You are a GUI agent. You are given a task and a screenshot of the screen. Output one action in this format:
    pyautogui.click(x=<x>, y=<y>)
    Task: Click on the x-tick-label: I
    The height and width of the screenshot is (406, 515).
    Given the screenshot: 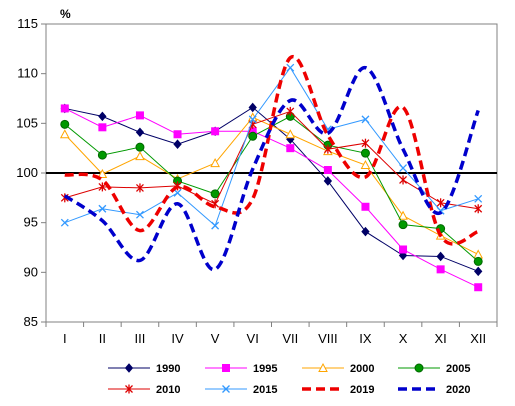 What is the action you would take?
    pyautogui.click(x=65, y=338)
    